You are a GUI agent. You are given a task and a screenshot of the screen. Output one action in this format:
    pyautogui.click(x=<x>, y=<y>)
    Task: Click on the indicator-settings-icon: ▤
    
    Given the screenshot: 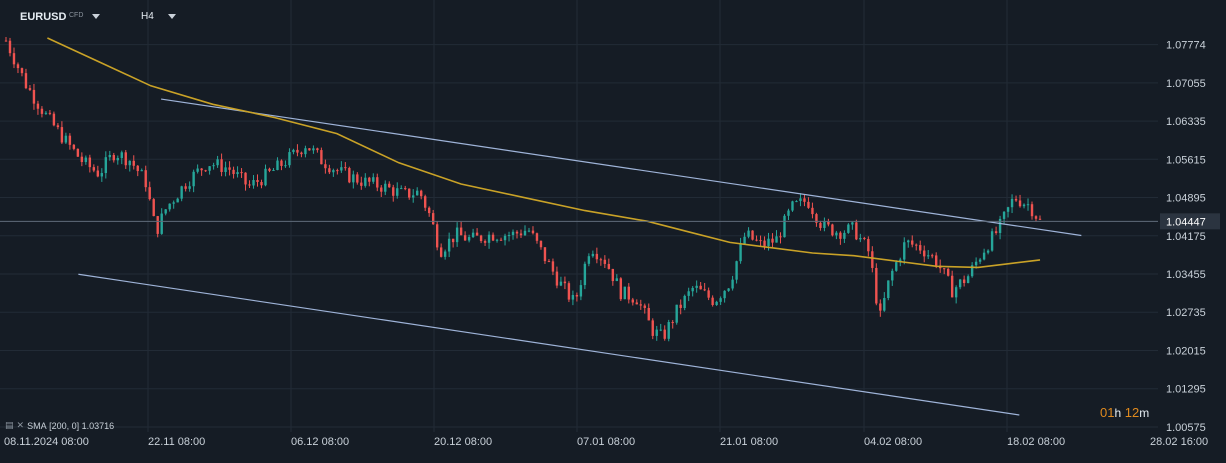 What is the action you would take?
    pyautogui.click(x=9, y=425)
    